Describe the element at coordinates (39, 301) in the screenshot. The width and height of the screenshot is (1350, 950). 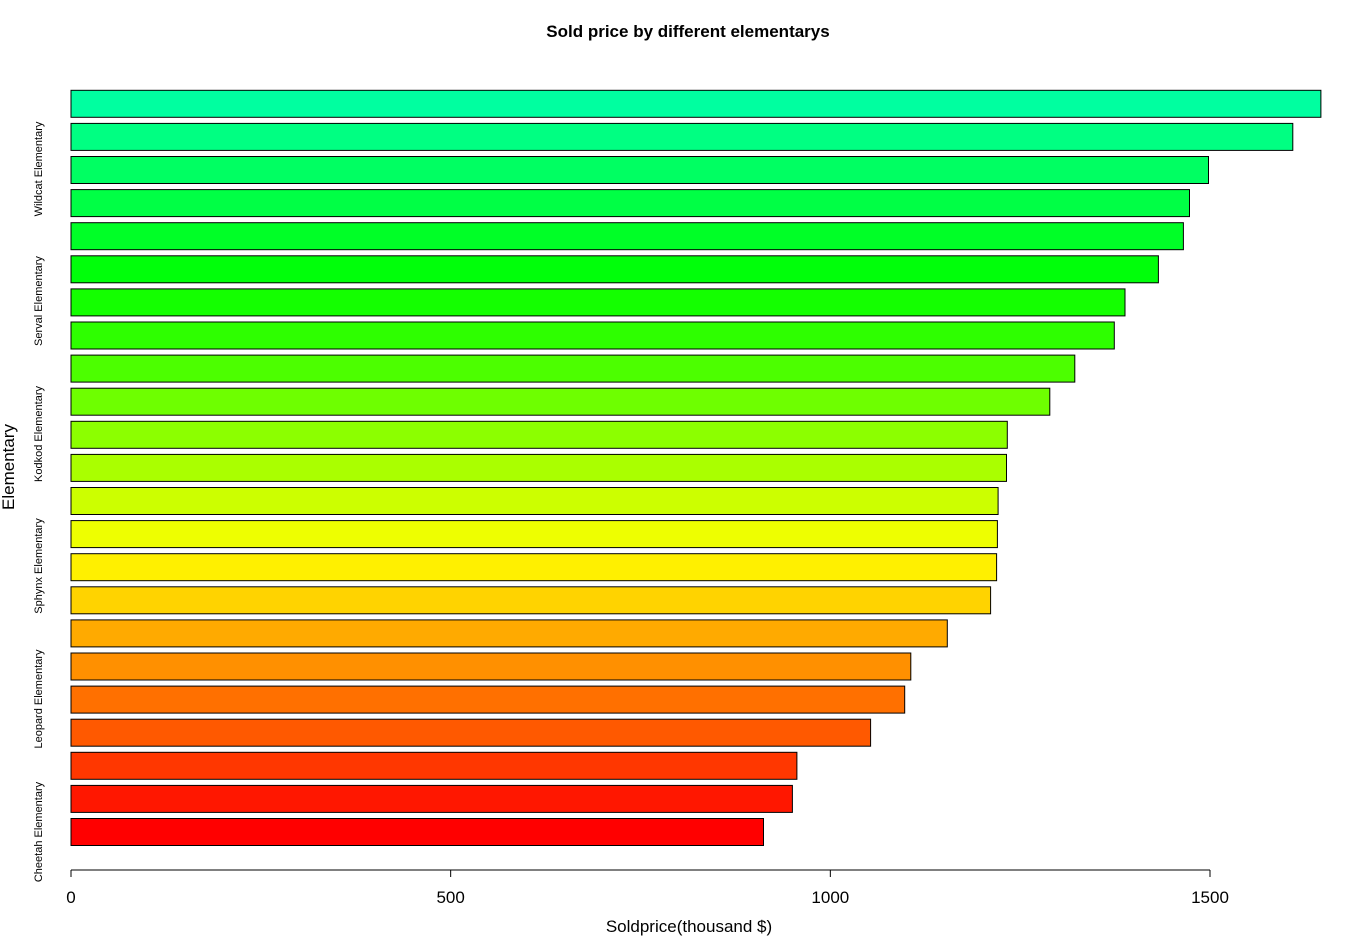
I see `y-category-label: Serval Elementary` at that location.